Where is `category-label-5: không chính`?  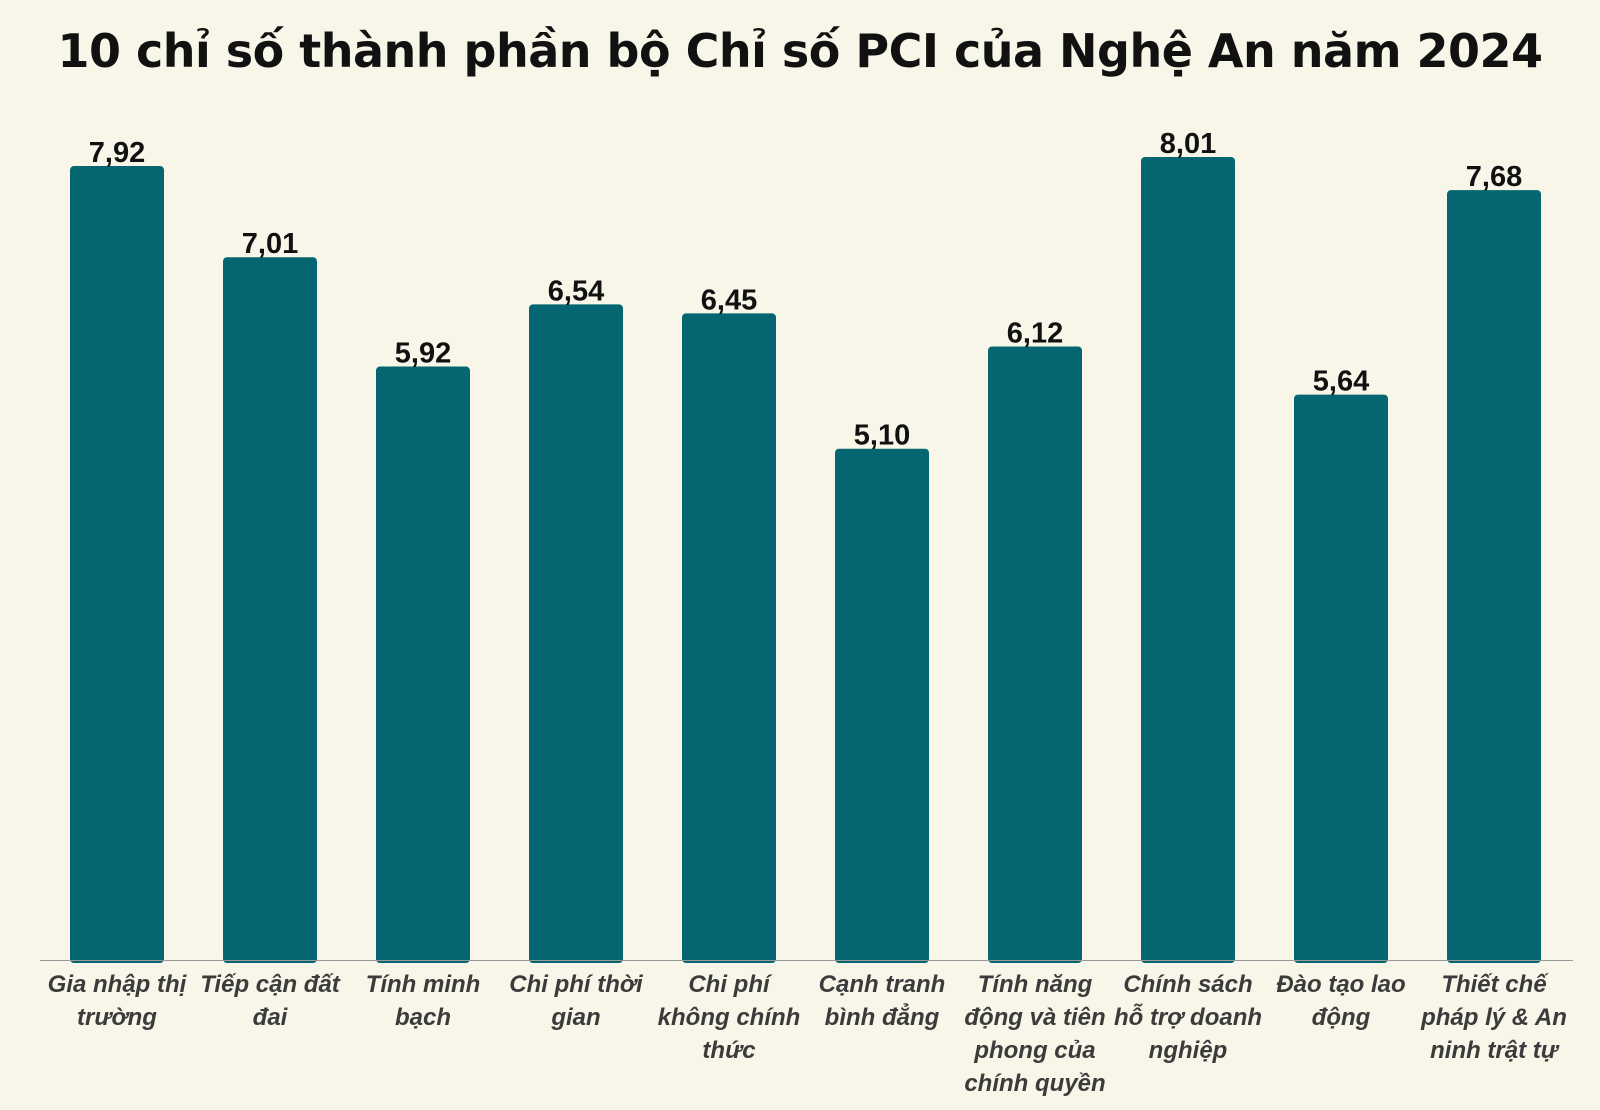 category-label-5: không chính is located at coordinates (729, 1017).